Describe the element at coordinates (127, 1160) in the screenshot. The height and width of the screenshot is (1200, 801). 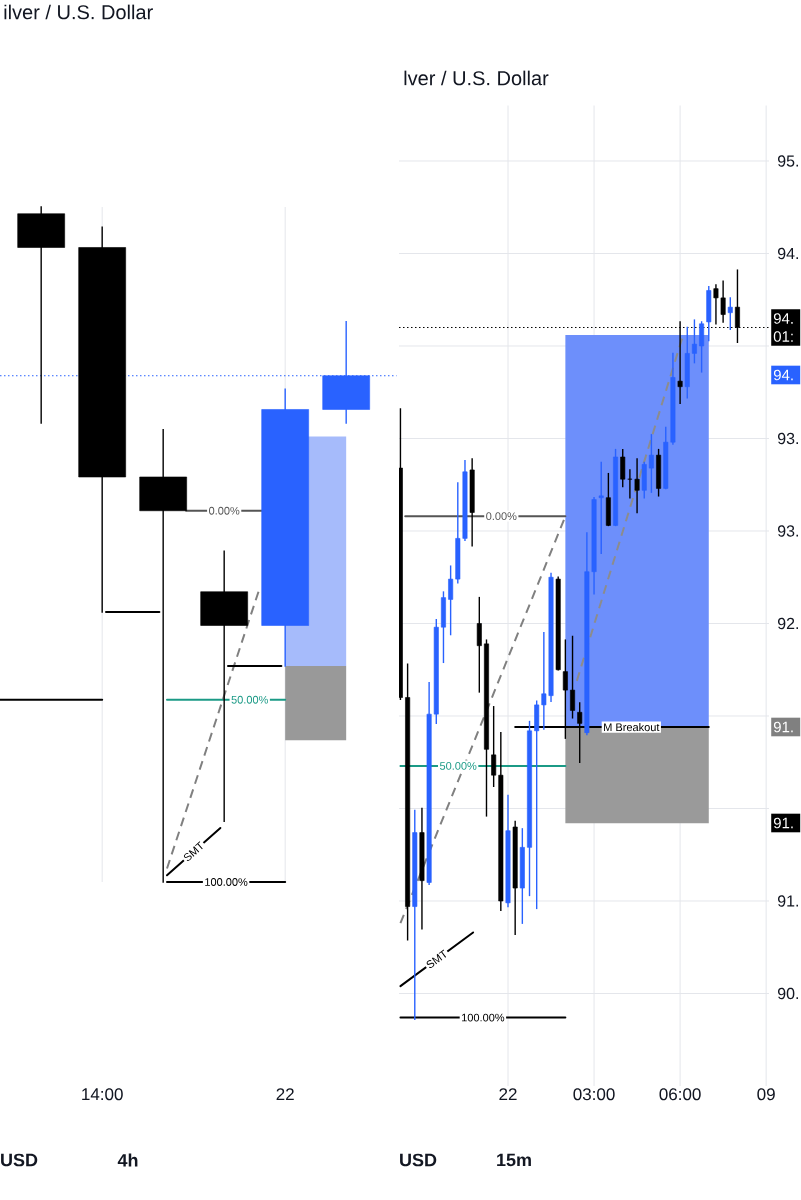
I see `text: 4h` at that location.